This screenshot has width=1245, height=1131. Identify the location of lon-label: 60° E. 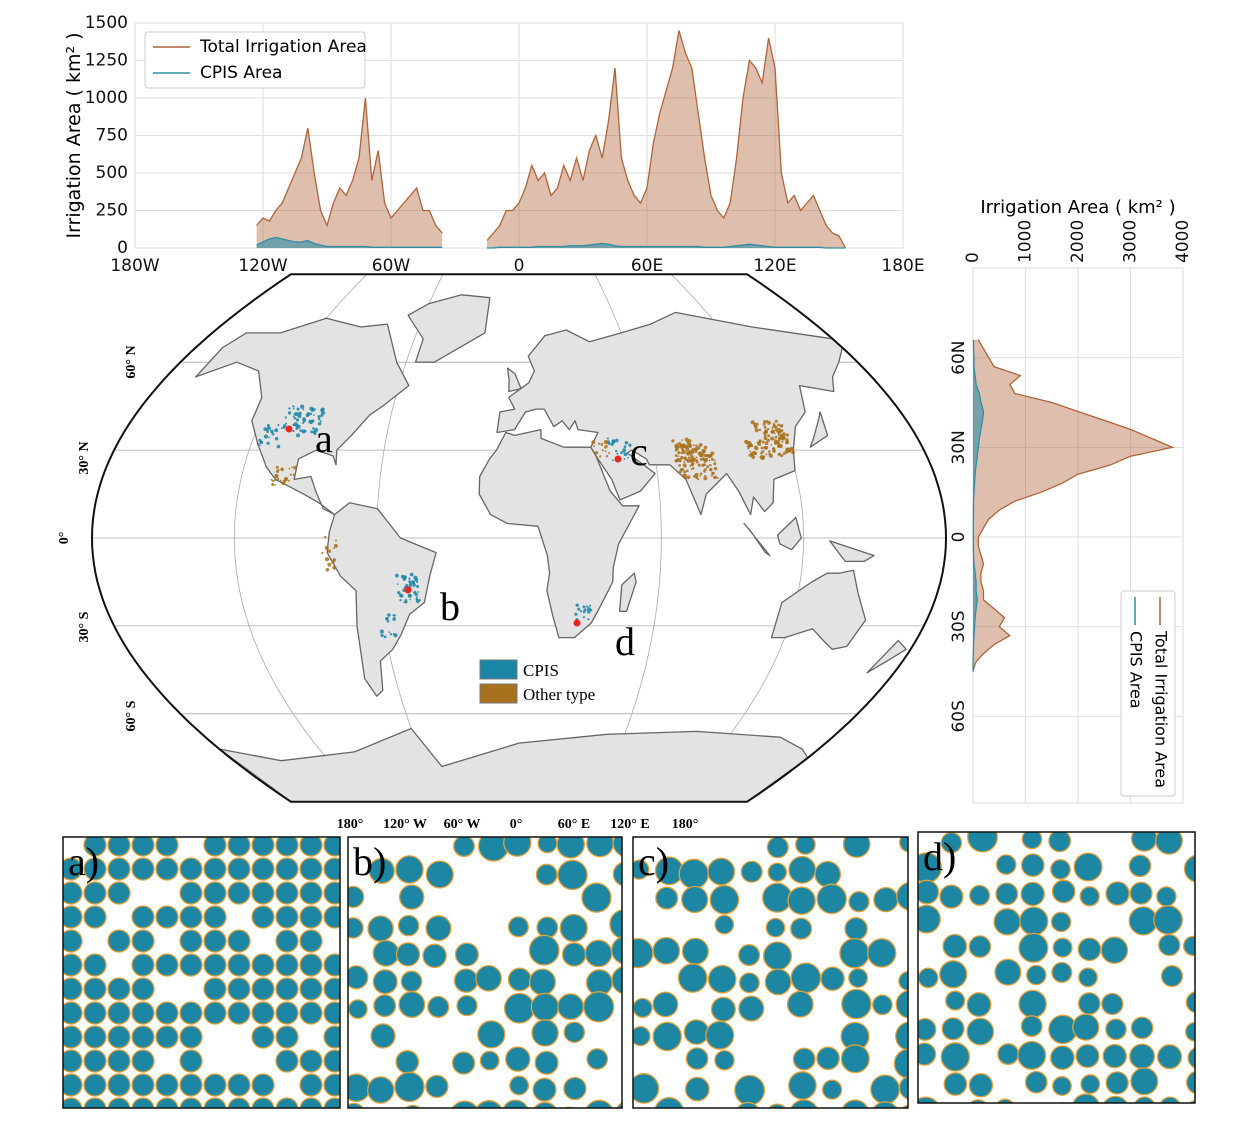
(574, 824).